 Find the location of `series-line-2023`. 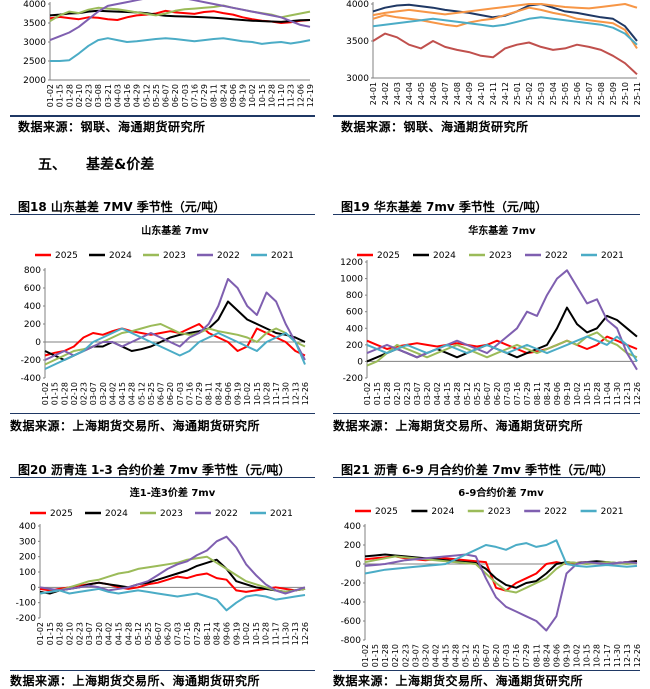

series-line-2023 is located at coordinates (502, 349).